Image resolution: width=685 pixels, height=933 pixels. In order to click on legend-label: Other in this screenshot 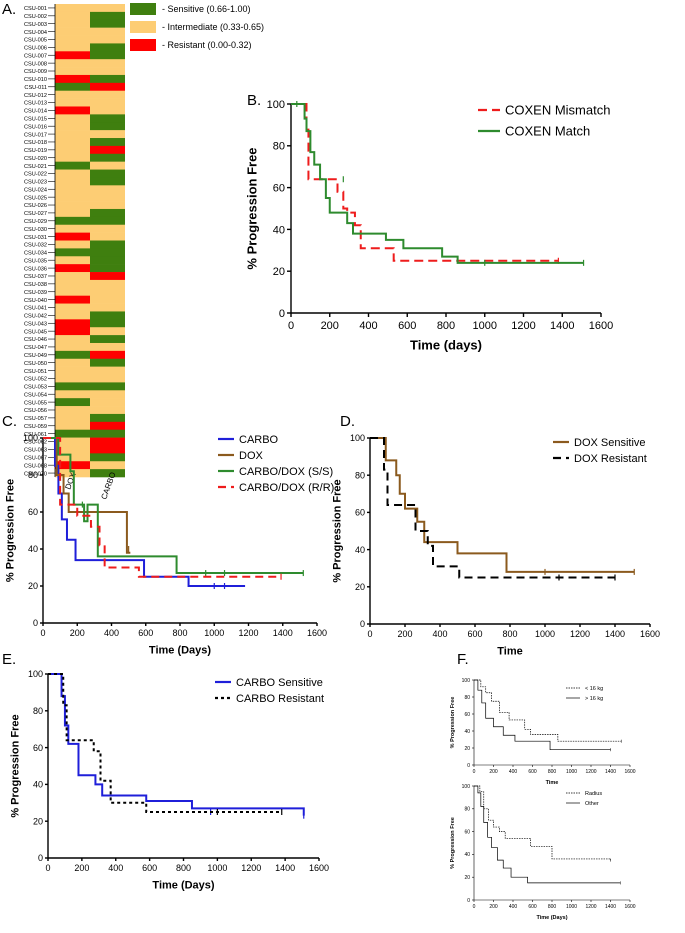, I will do `click(592, 804)`.